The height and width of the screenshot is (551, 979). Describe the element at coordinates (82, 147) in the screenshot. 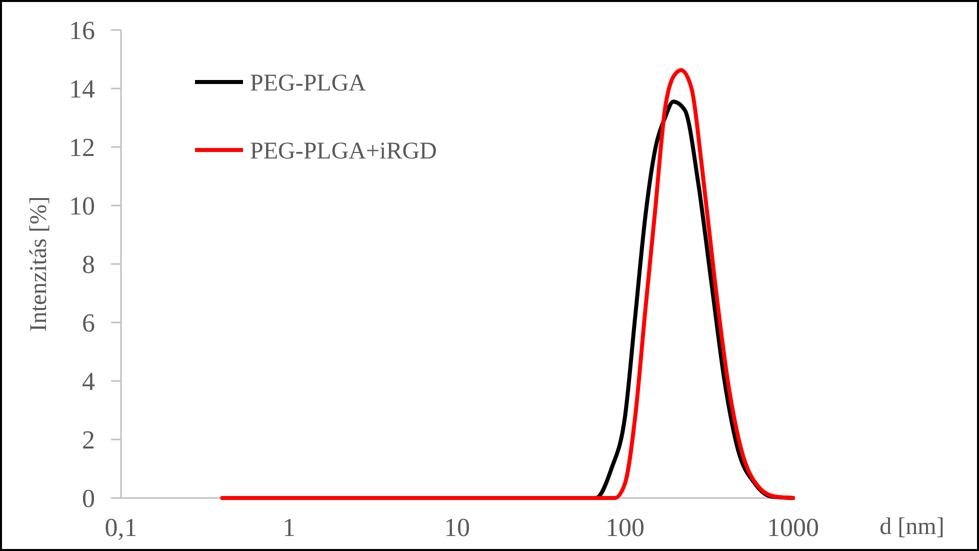

I see `y-tick-label: 12` at that location.